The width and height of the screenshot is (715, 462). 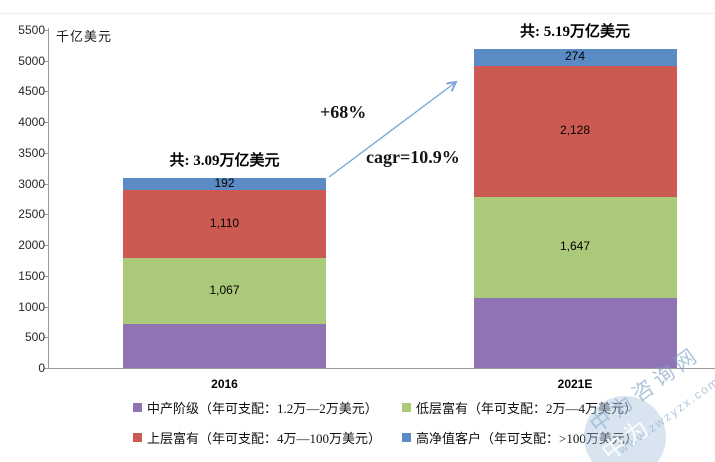 I want to click on bar-value-label: 1,647, so click(x=575, y=246).